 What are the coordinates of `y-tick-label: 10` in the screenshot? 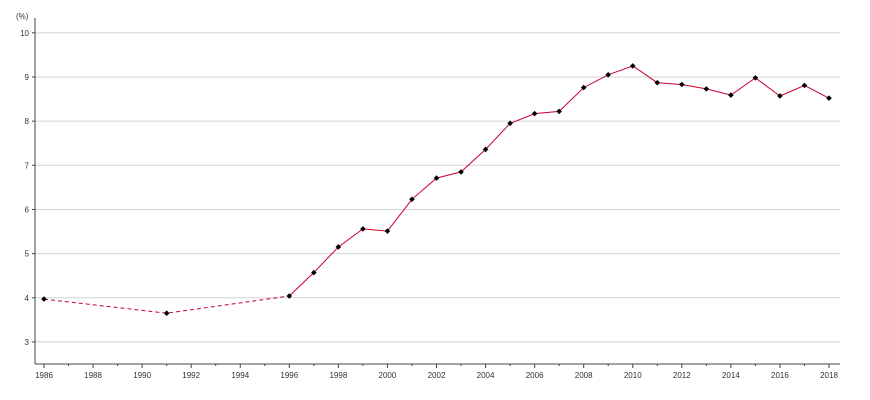 It's located at (24, 33).